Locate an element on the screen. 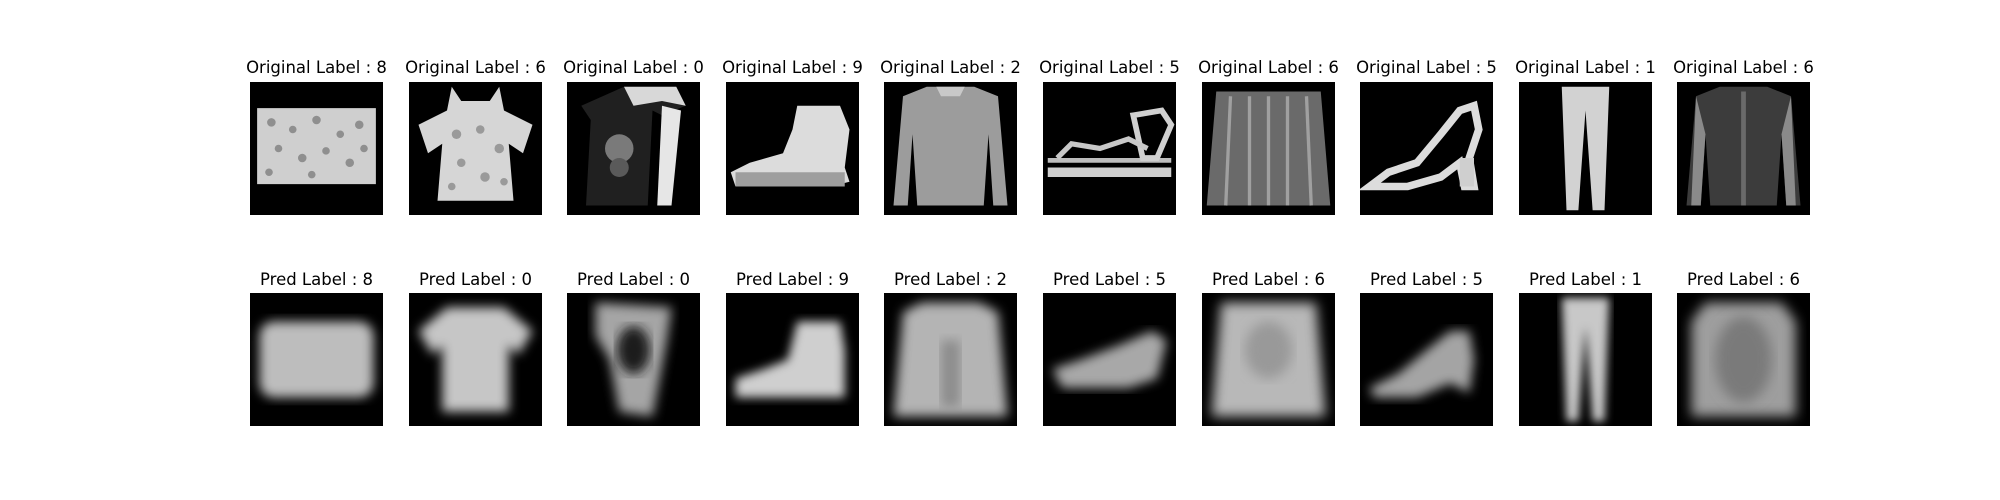 This screenshot has width=2000, height=500. original-title-7: Original Label : 6 is located at coordinates (1268, 67).